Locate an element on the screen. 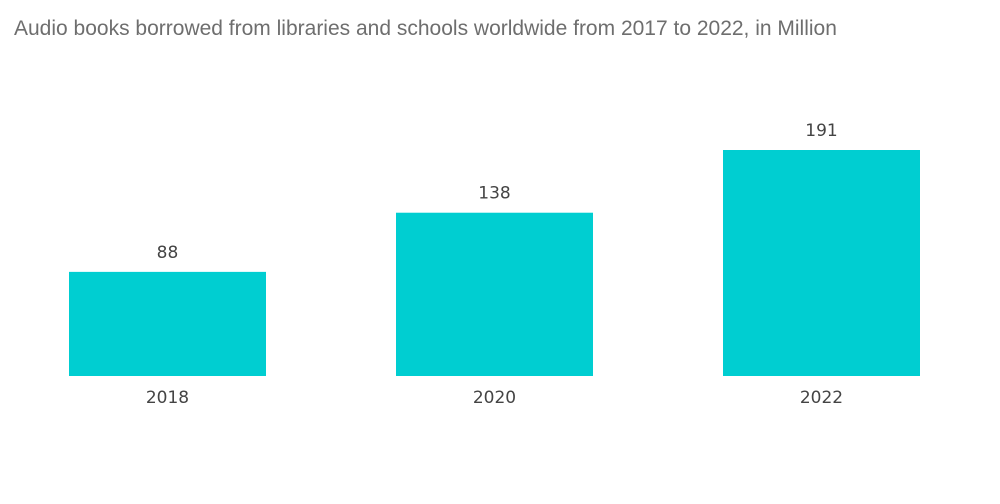  value-label-2020: 138 is located at coordinates (494, 194).